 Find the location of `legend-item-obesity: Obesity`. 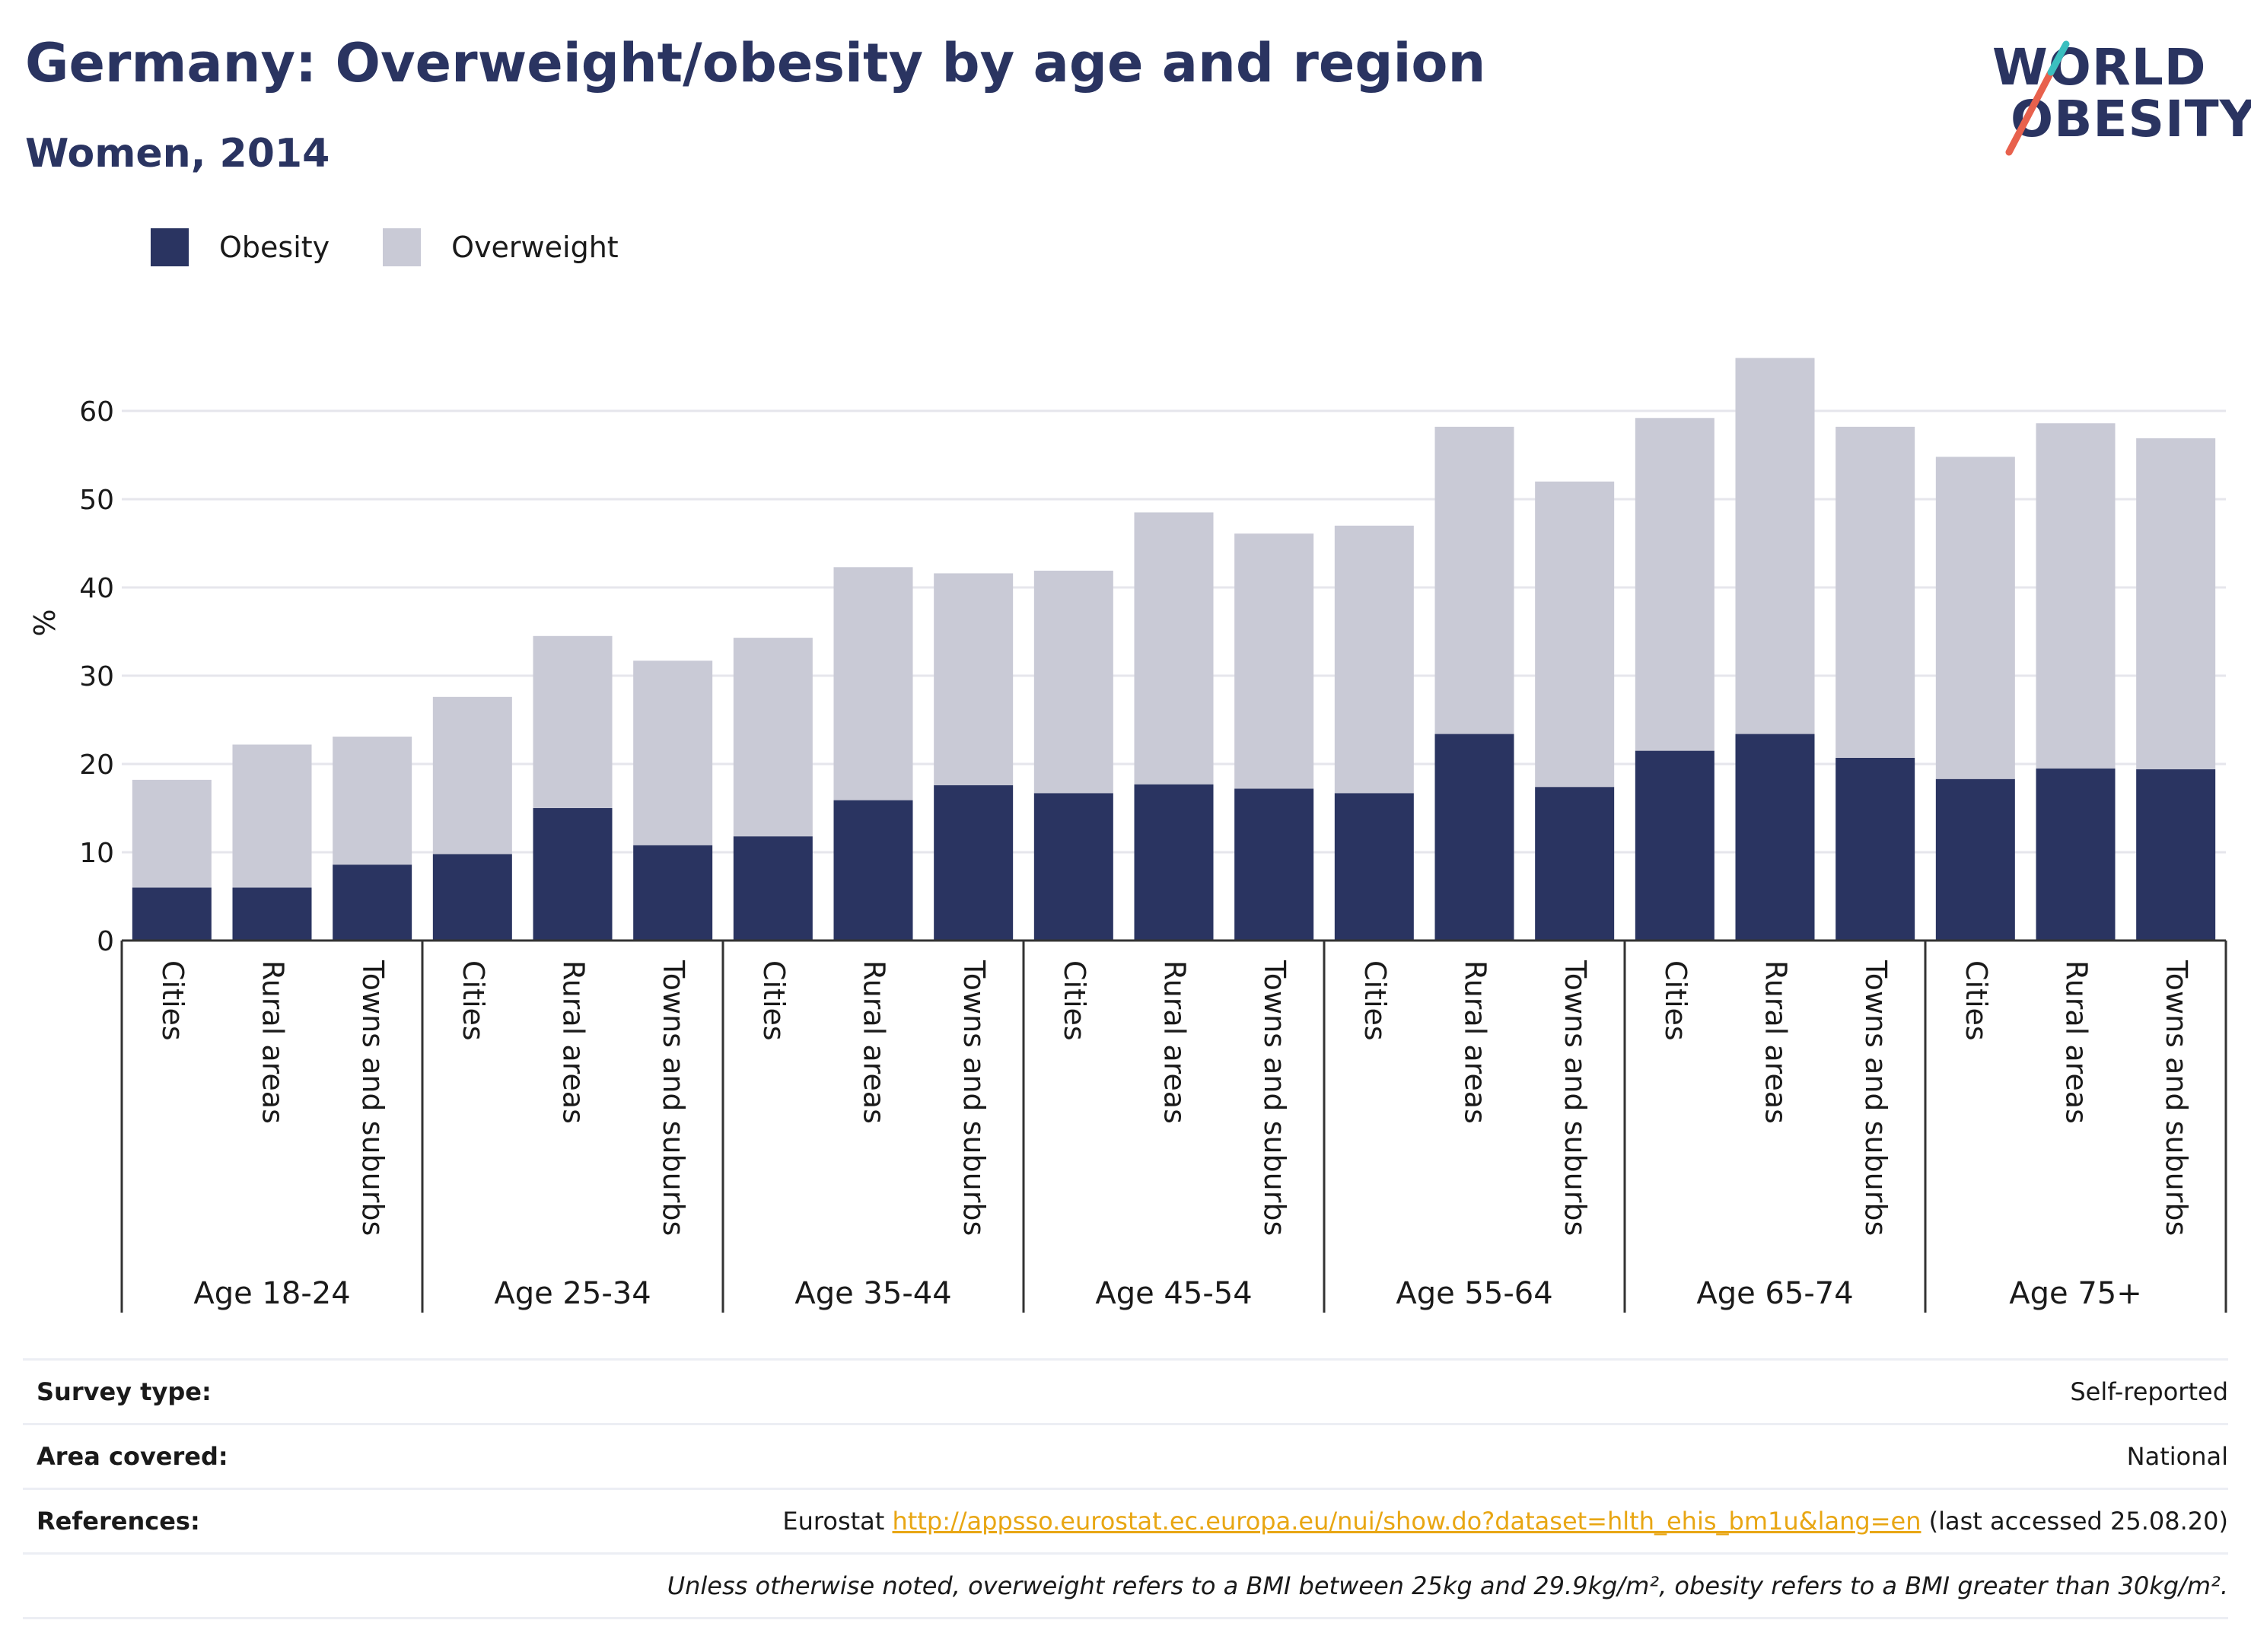

legend-item-obesity: Obesity is located at coordinates (240, 247).